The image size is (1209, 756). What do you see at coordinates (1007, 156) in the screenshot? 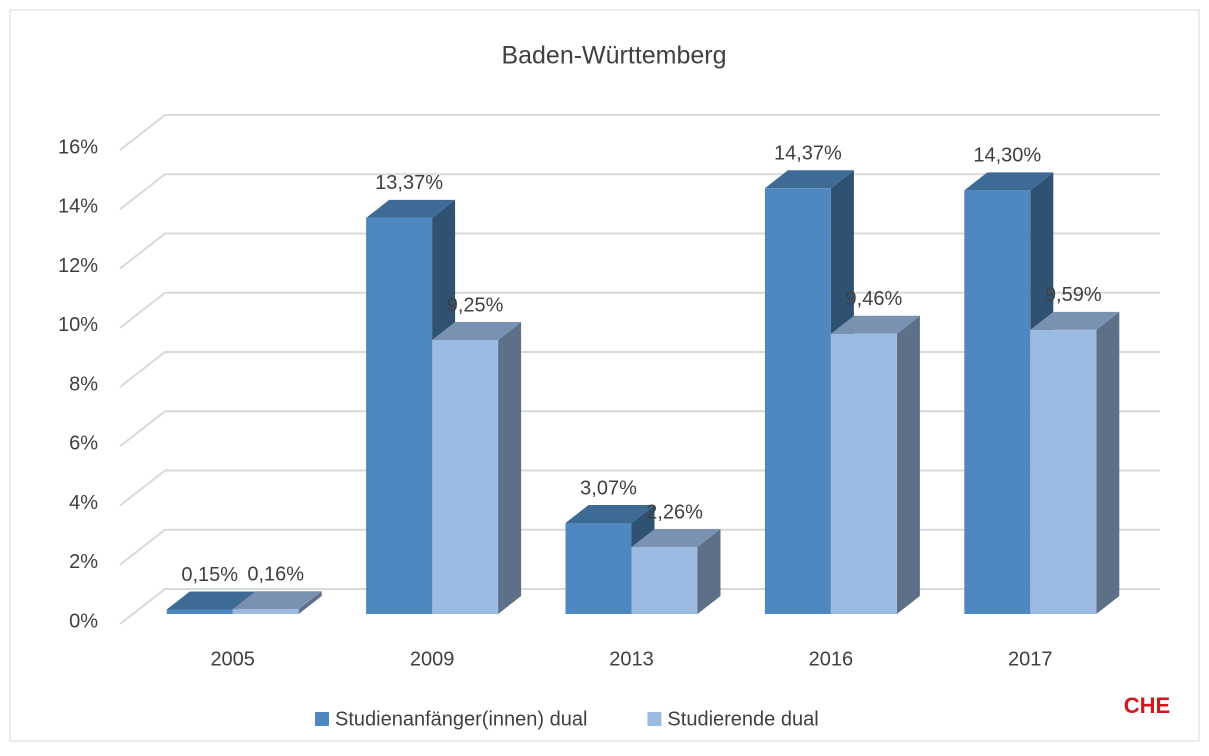
I see `value-label: 14,30%` at bounding box center [1007, 156].